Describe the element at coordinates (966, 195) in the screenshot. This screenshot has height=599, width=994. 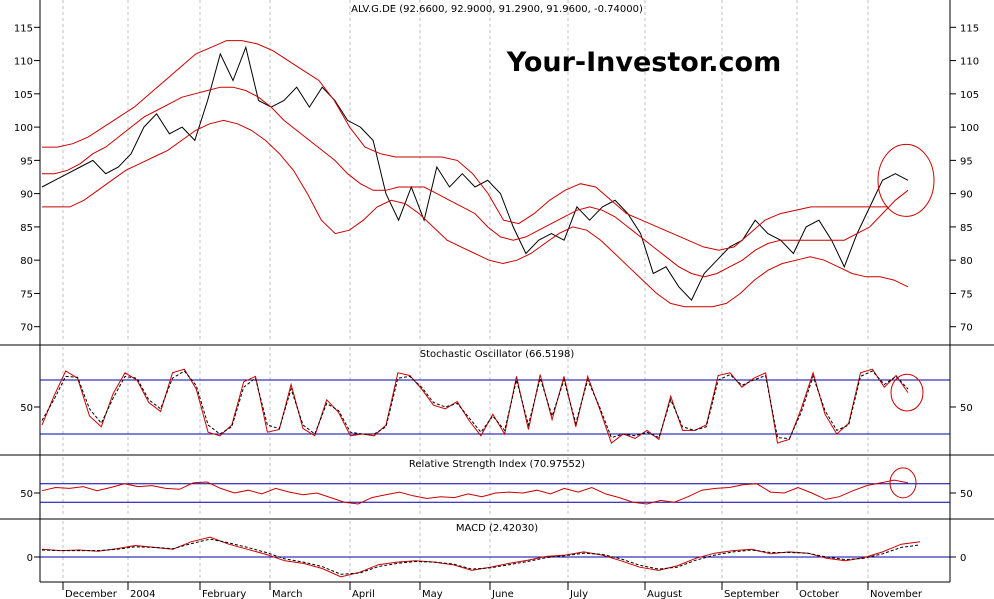
I see `y-tick-label-right: 90` at that location.